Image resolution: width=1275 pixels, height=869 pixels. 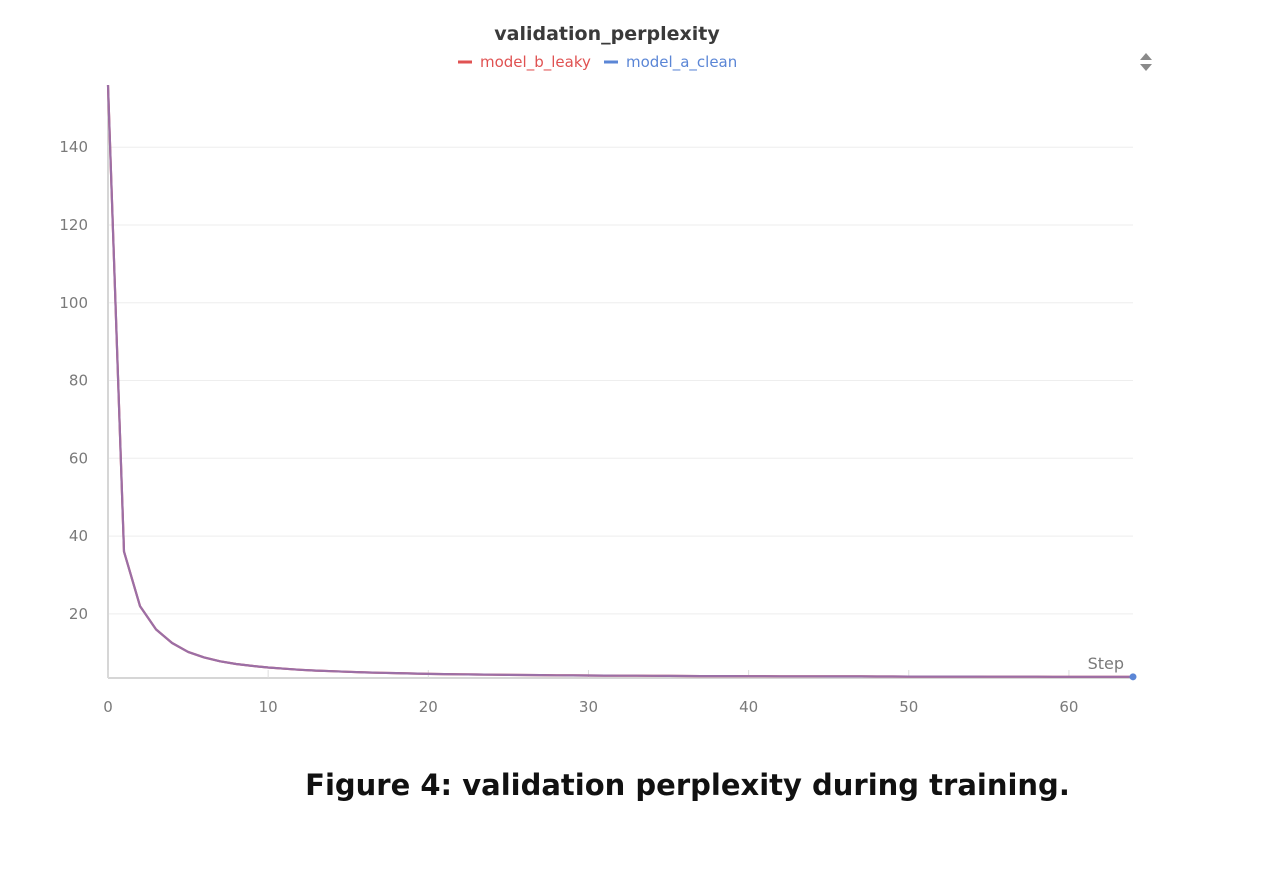 What do you see at coordinates (108, 707) in the screenshot?
I see `x-tick-label: 0` at bounding box center [108, 707].